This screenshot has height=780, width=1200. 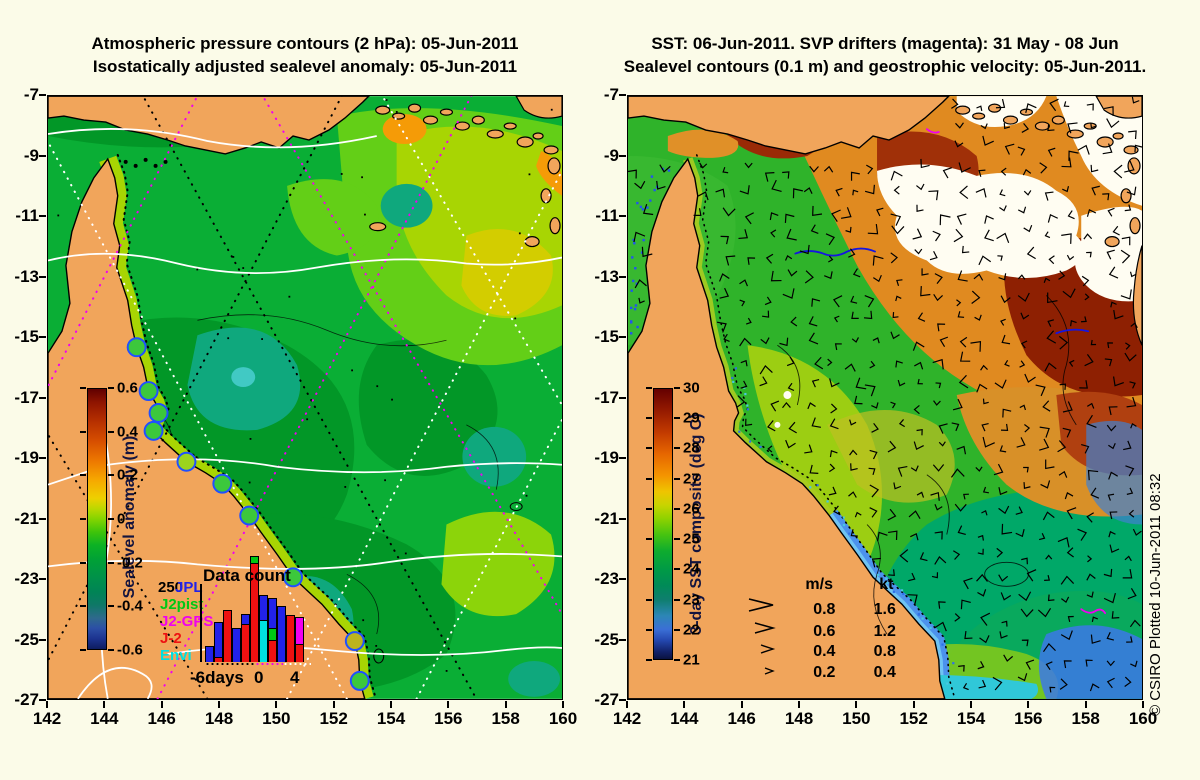 I want to click on vel-ms-3: 0.2, so click(x=824, y=672).